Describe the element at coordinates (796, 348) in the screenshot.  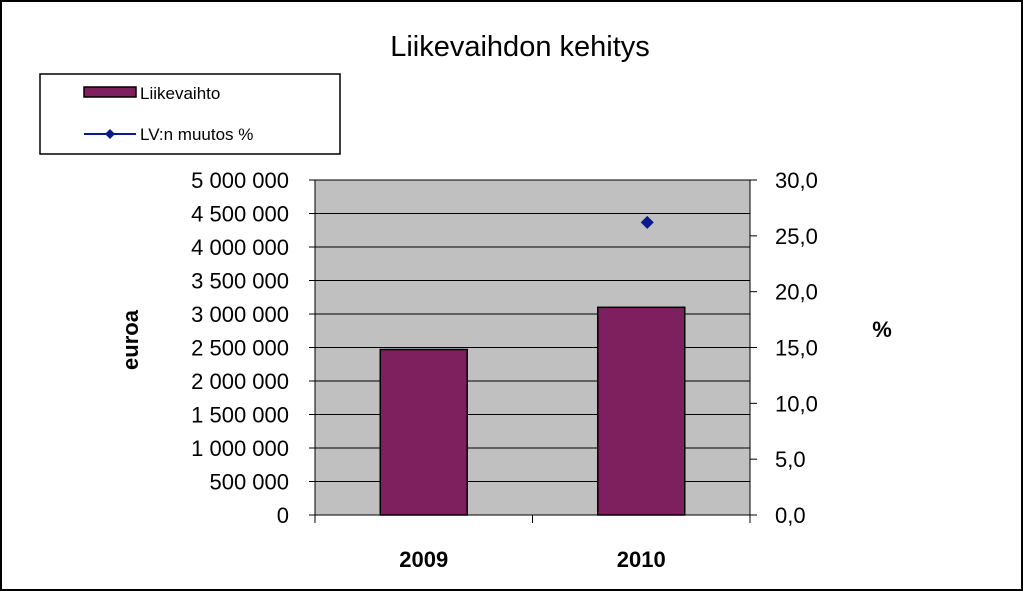
I see `y2-tick-label: 15,0` at that location.